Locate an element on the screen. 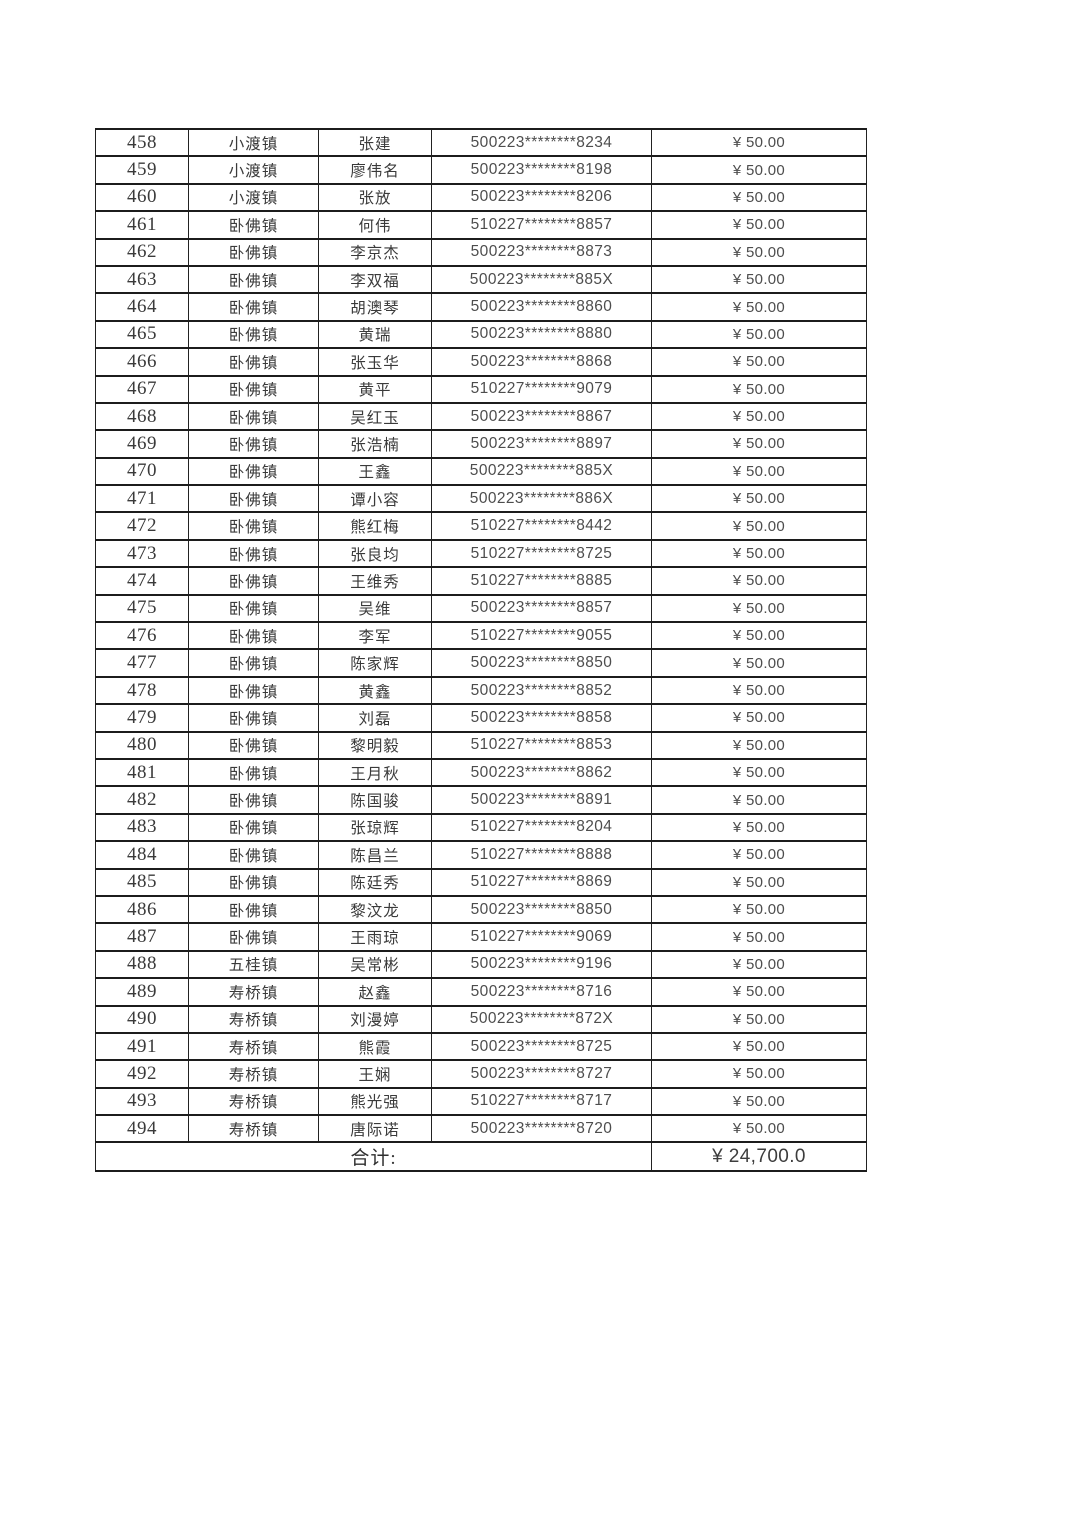  id-number-cell: 500223********8850 is located at coordinates (541, 909).